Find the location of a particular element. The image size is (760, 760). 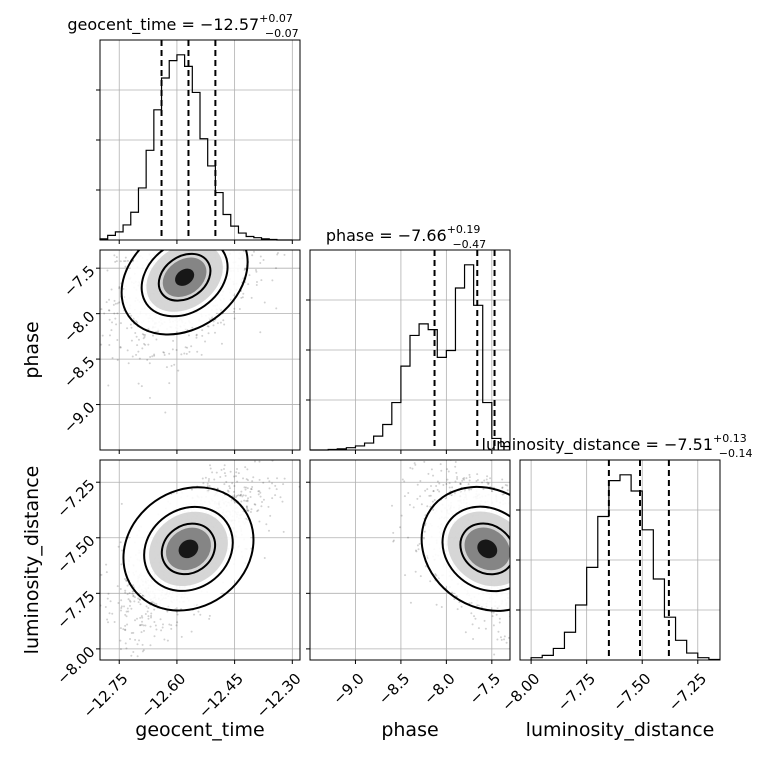

xtick-luminosity_distance-2: −7.50 is located at coordinates (631, 692).